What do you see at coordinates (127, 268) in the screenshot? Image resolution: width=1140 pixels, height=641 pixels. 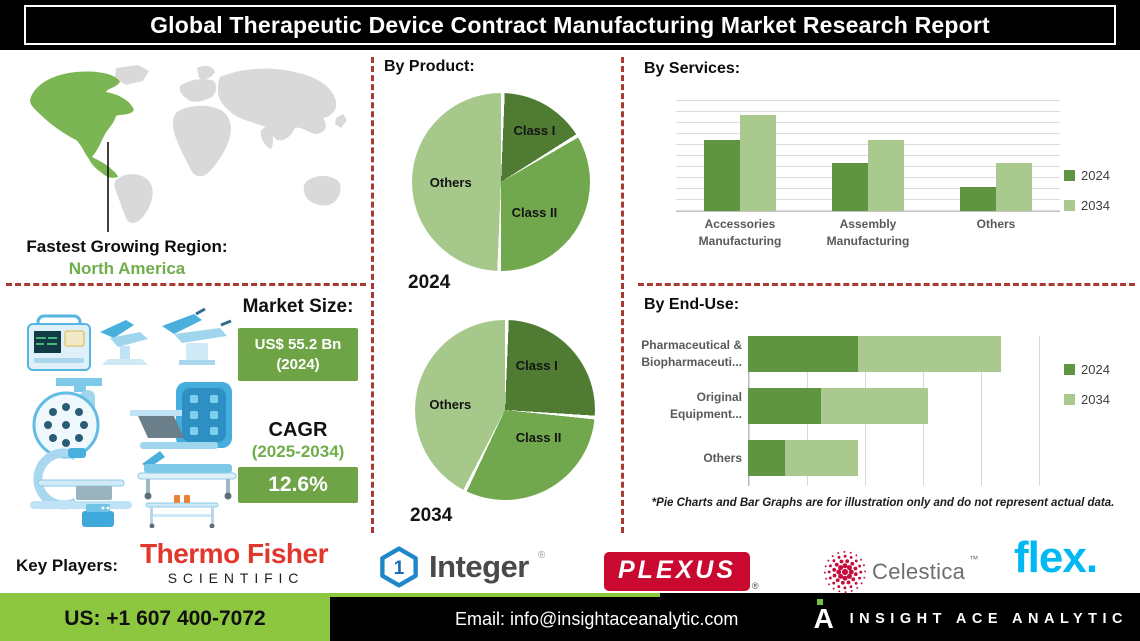 I see `region-value: North America` at bounding box center [127, 268].